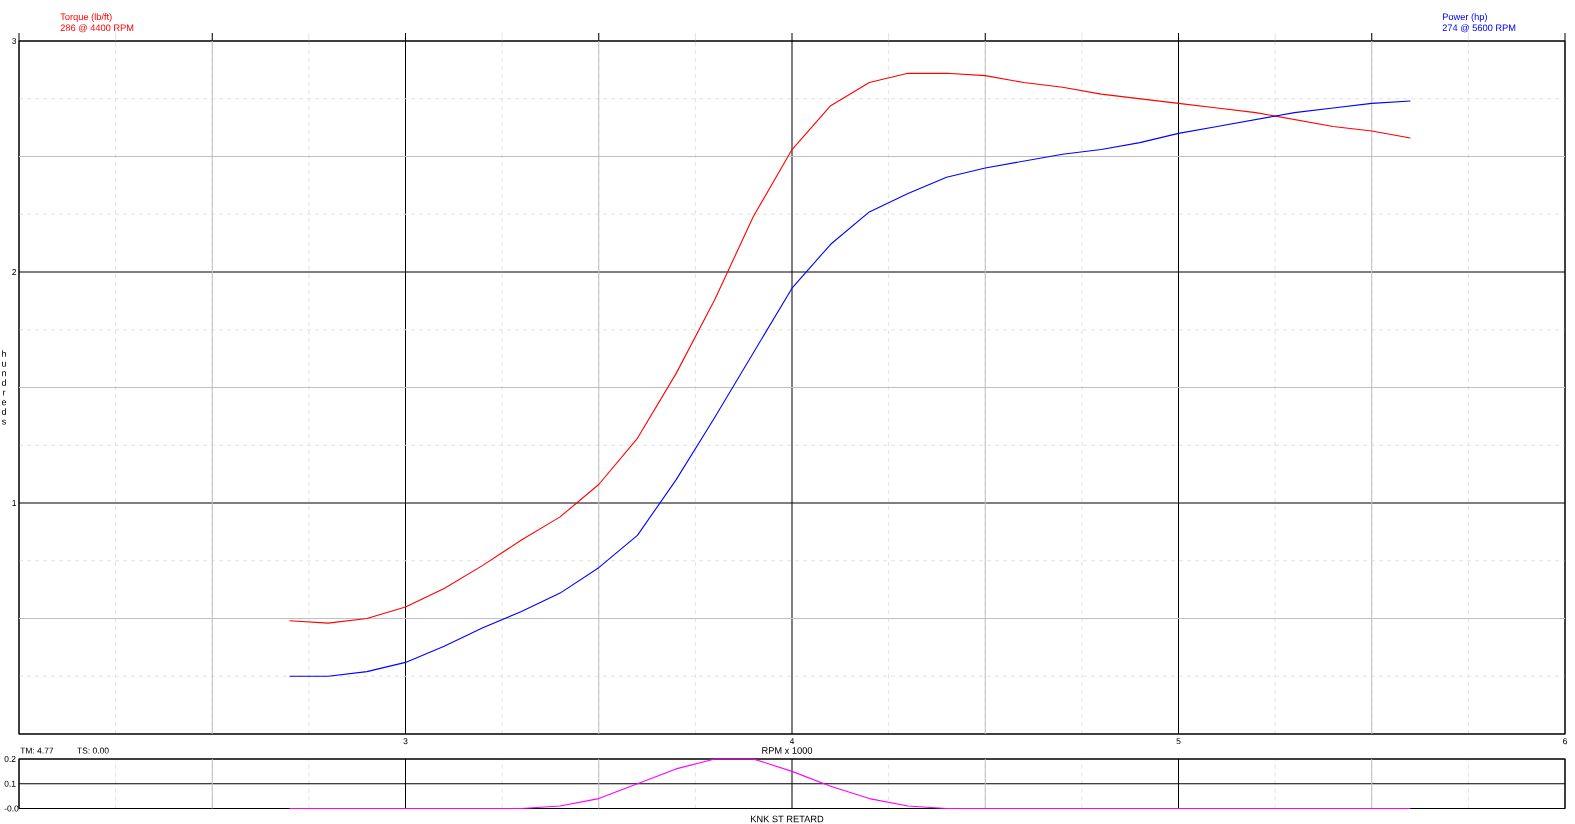 The height and width of the screenshot is (824, 1575). Describe the element at coordinates (14, 272) in the screenshot. I see `y-tick-label: 2` at that location.